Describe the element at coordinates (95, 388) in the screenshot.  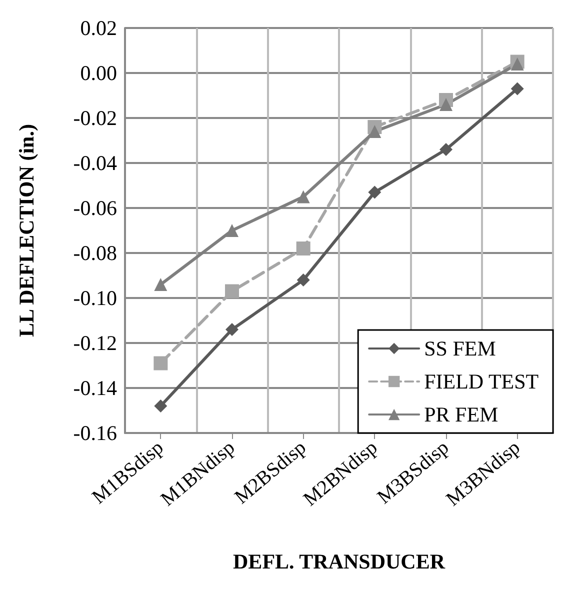
I see `y-tick-label: -0.14` at that location.